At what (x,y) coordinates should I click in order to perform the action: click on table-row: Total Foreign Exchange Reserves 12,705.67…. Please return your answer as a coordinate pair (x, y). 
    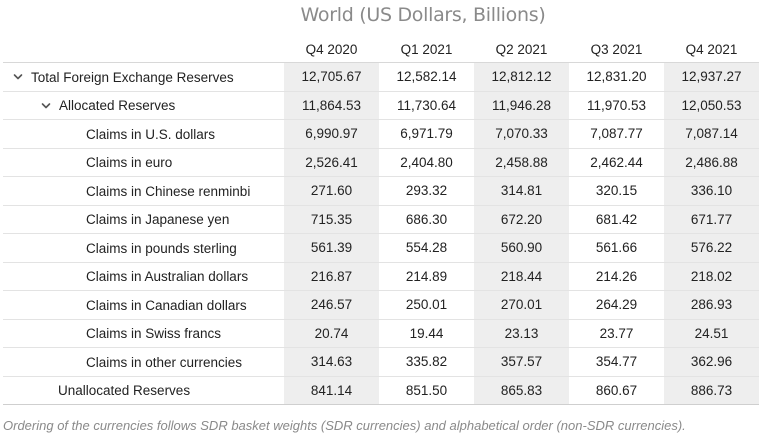
    Looking at the image, I should click on (381, 77).